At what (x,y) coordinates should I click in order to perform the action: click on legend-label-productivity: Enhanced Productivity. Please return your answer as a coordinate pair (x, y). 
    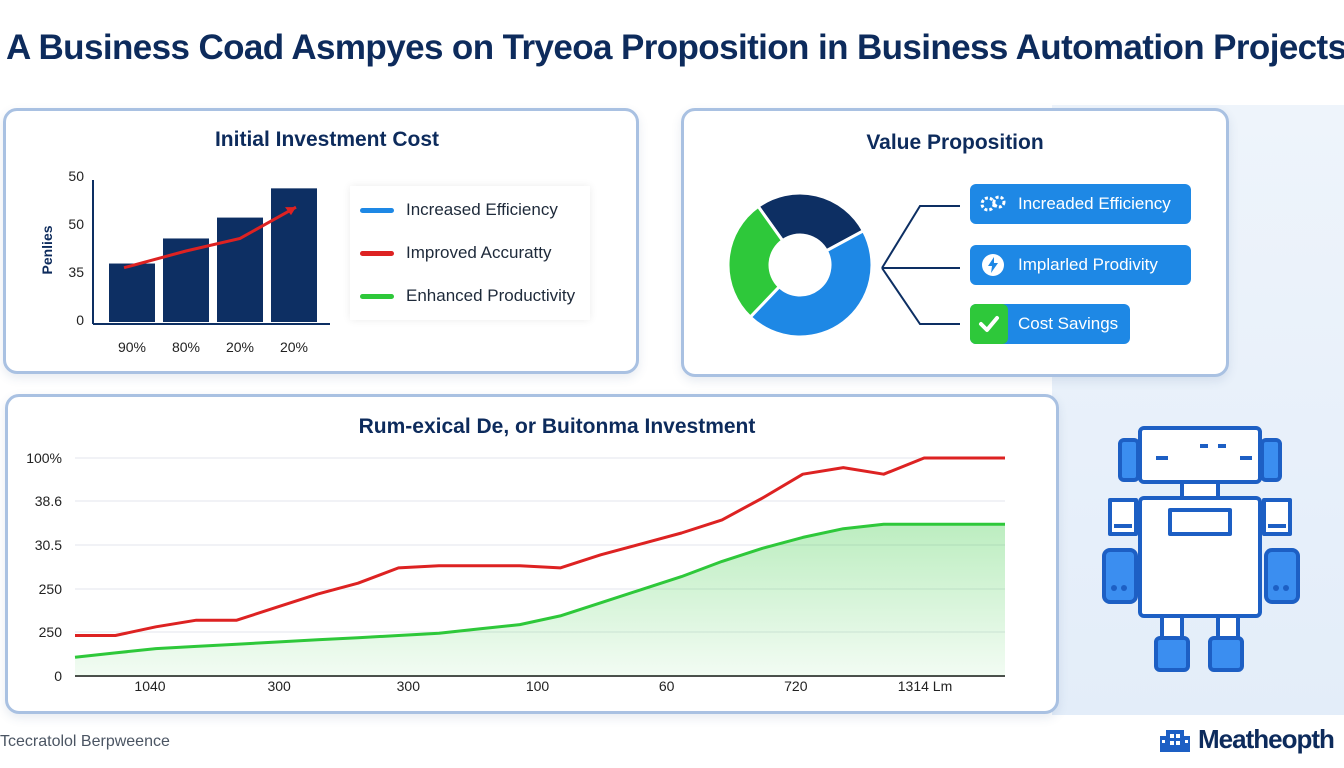
    Looking at the image, I should click on (491, 295).